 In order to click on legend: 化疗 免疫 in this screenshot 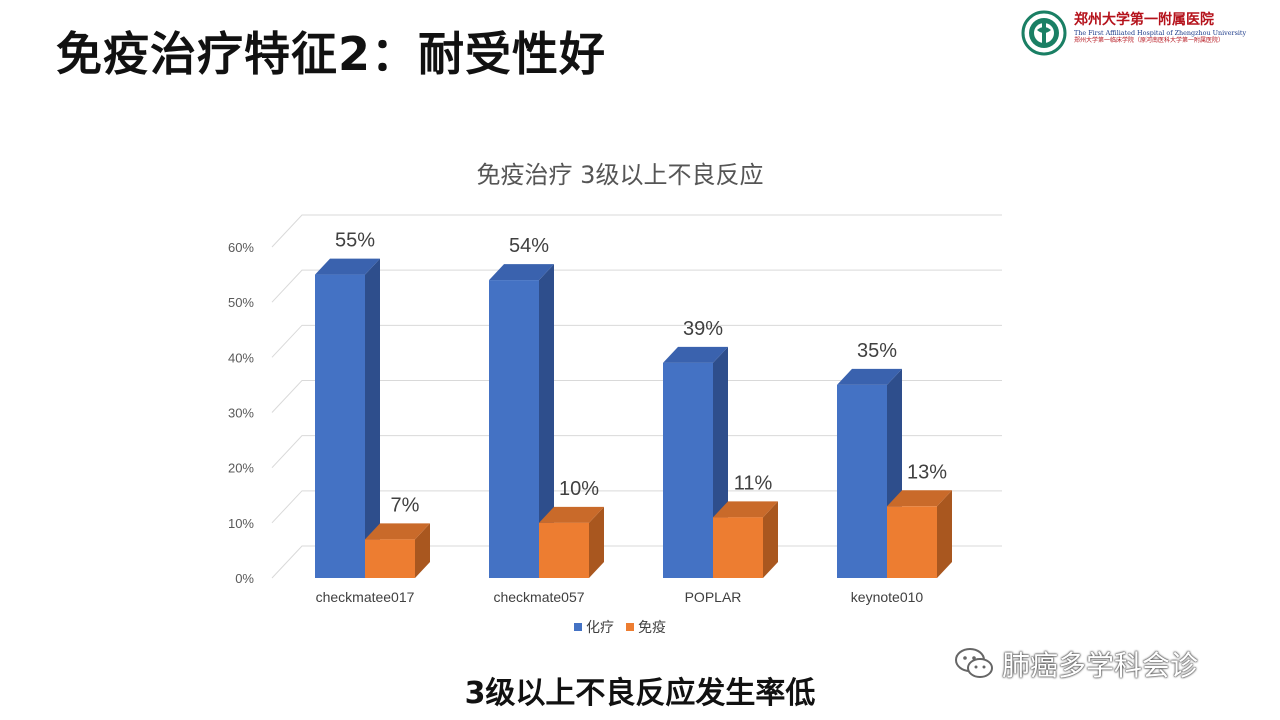, I will do `click(620, 628)`.